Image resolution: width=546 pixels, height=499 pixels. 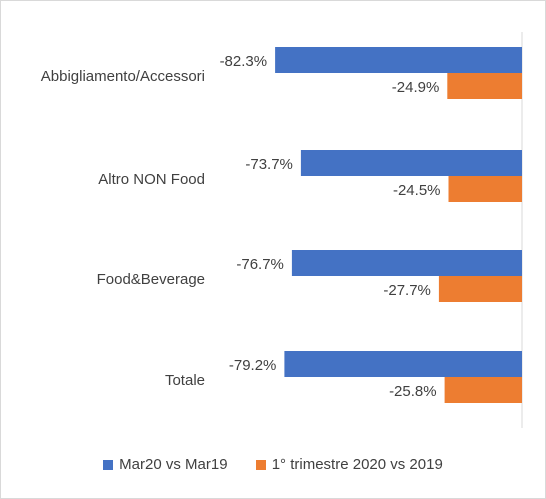 I want to click on category-label: Food&Beverage, so click(x=151, y=279).